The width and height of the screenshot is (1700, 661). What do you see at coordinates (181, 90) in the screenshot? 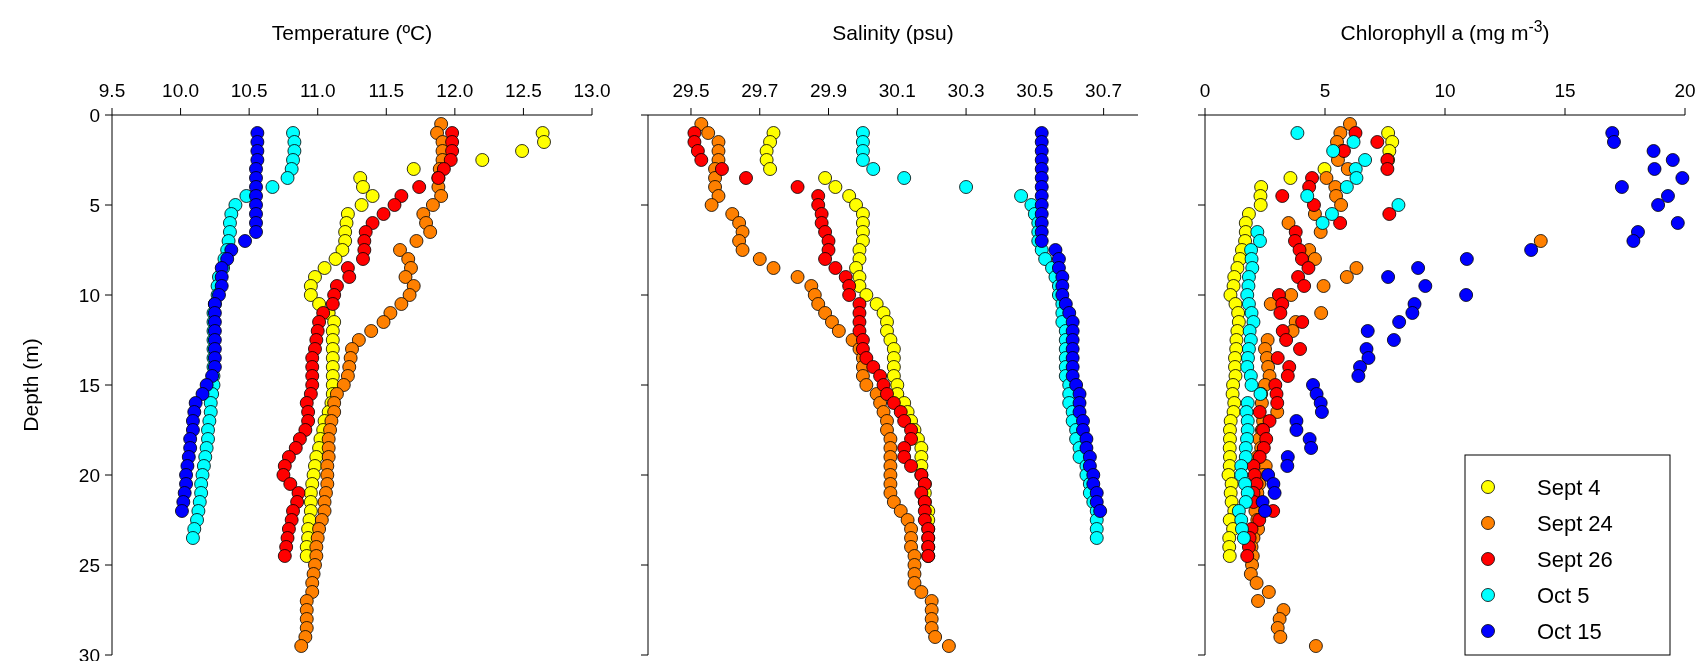
I see `x-tick-label: 10.0` at bounding box center [181, 90].